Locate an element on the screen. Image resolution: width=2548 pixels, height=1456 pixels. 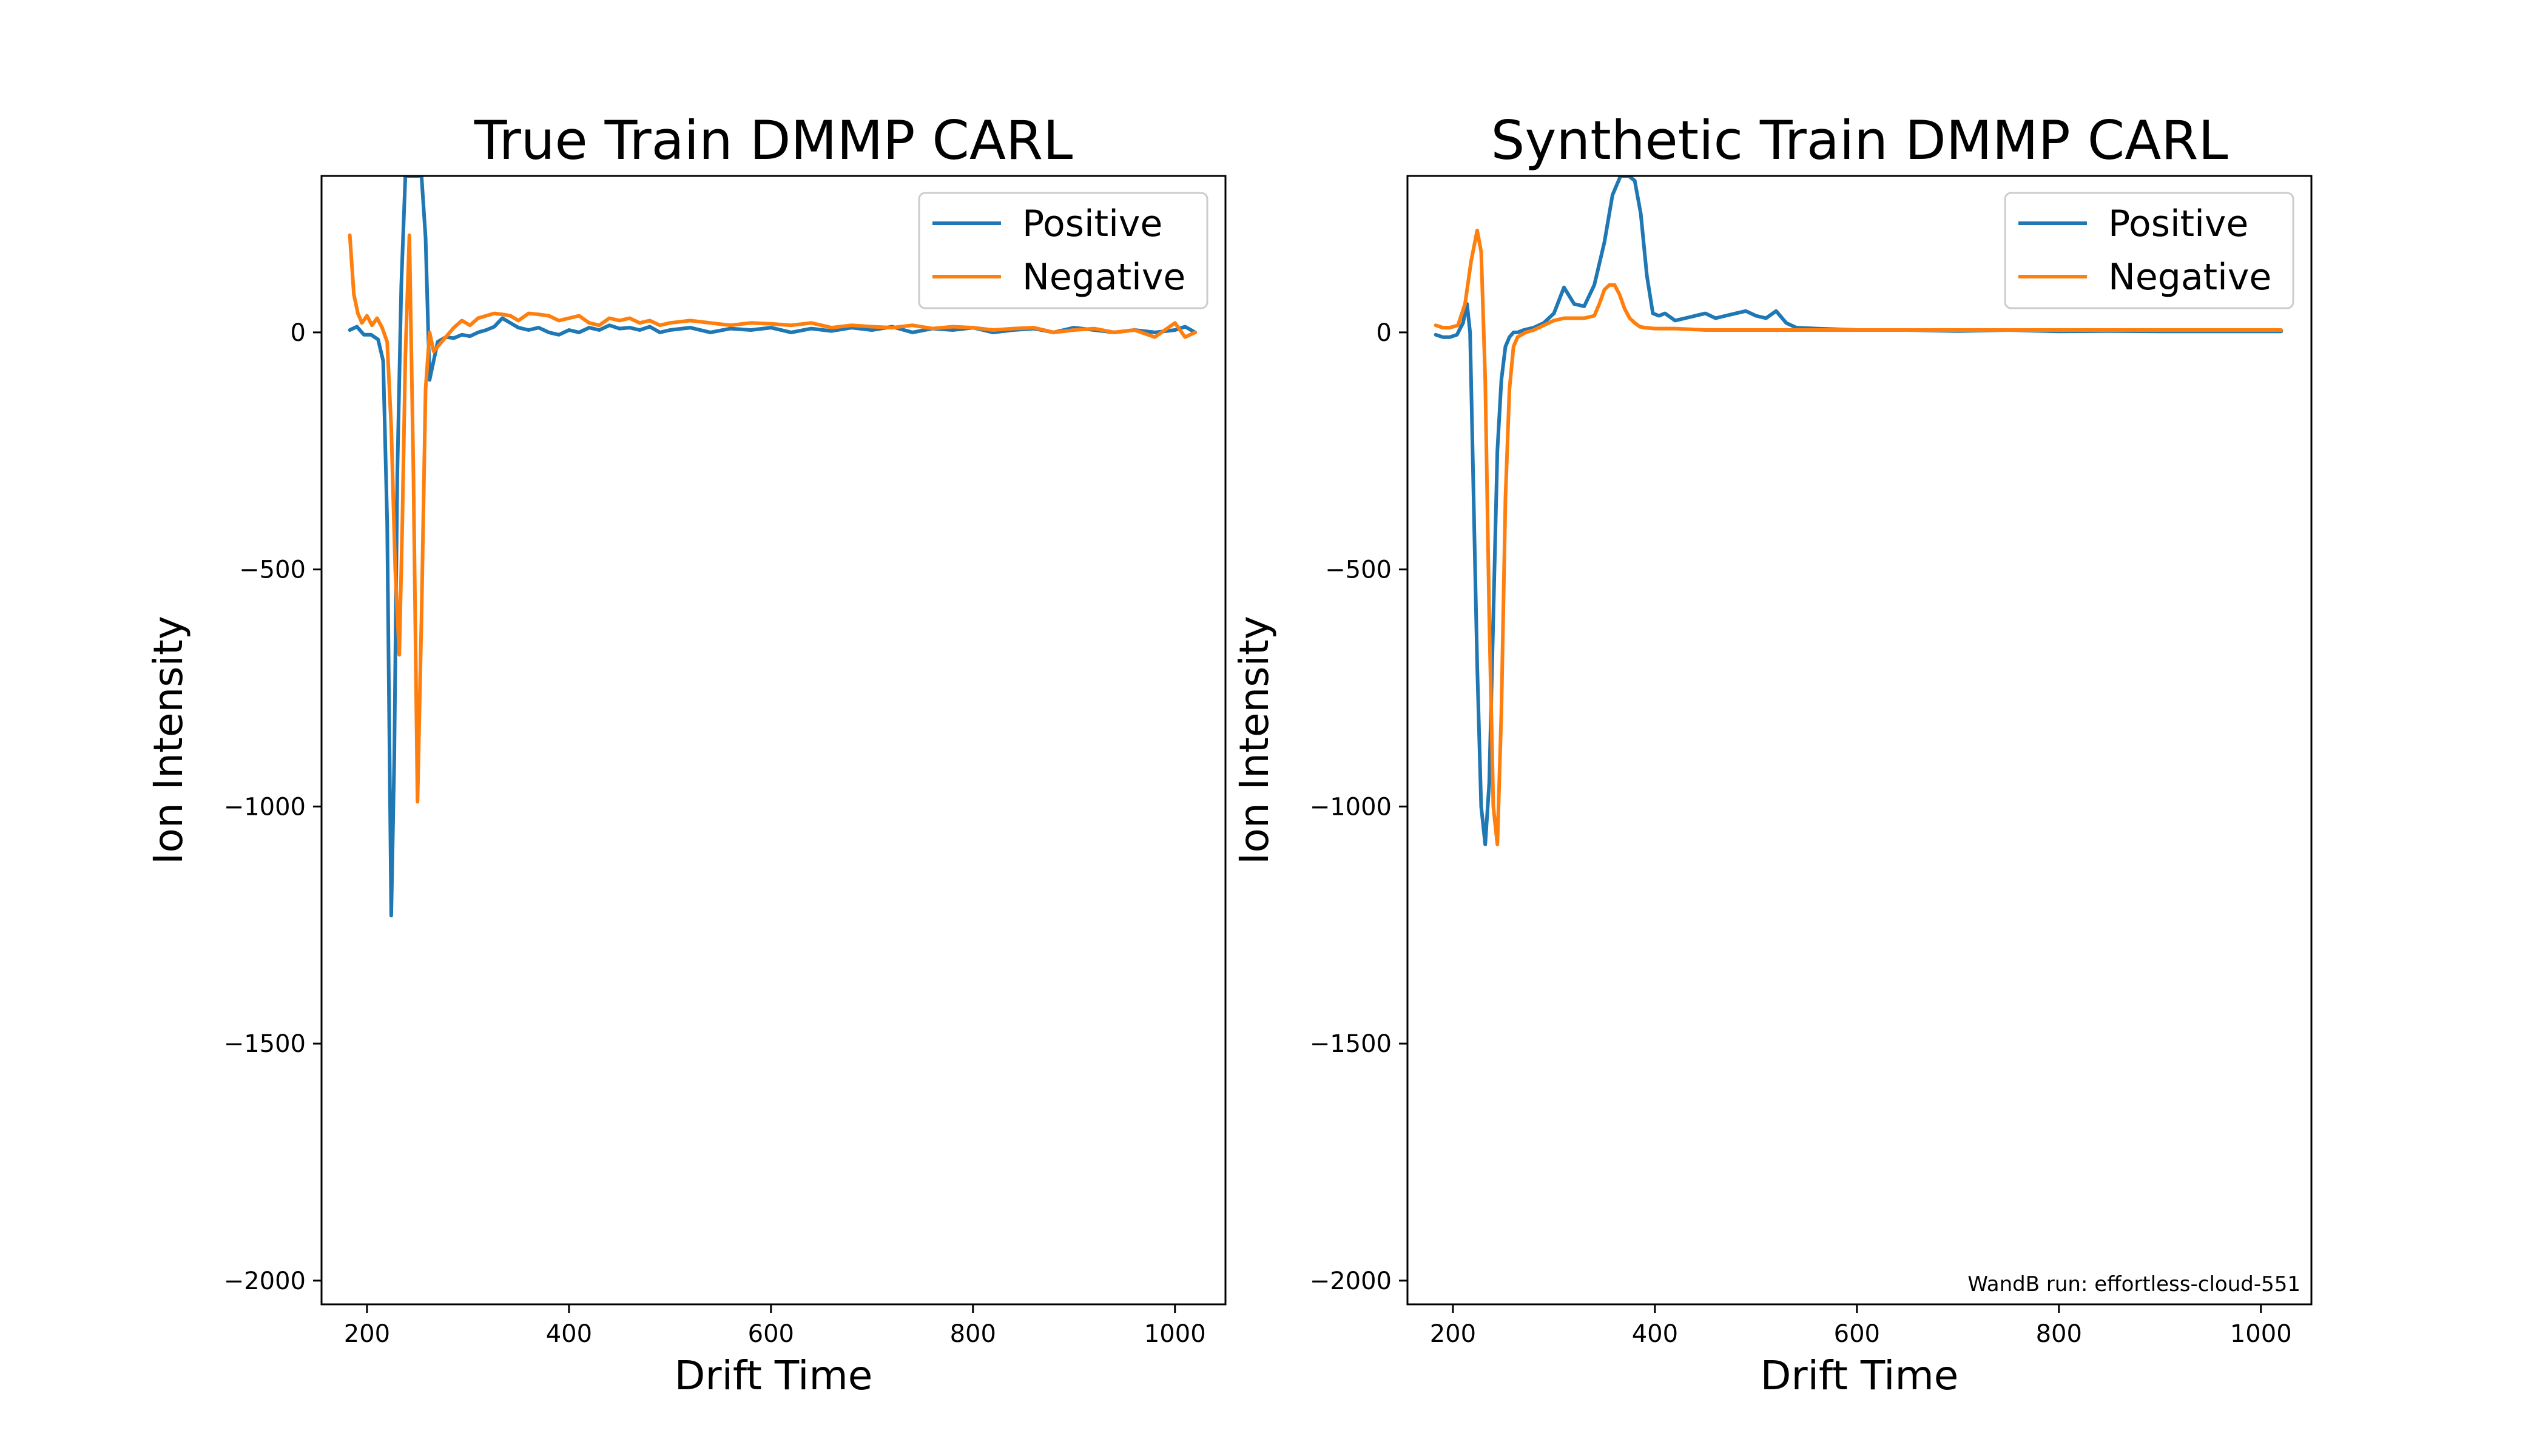
chart-title: Synthetic Train DMMP CARL is located at coordinates (1859, 140).